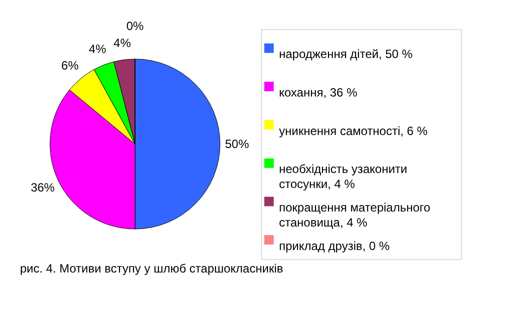 The height and width of the screenshot is (327, 524). I want to click on text: рис. 4. Мотиви вступу у шлюб старшокласників, so click(152, 269).